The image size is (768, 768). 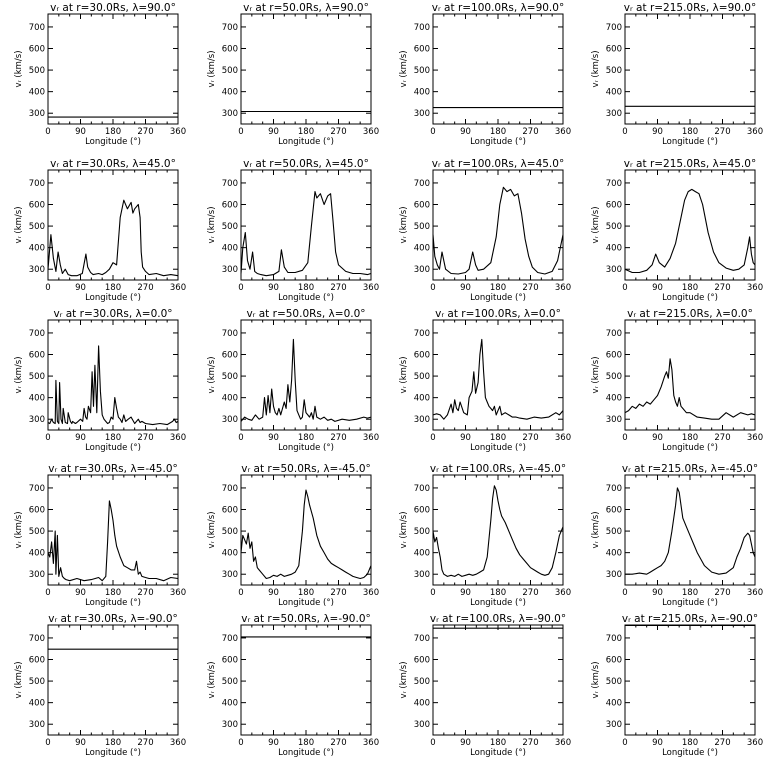 I want to click on panel-title: vᵣ at r=100.0Rs, λ=0.0°, so click(x=498, y=314).